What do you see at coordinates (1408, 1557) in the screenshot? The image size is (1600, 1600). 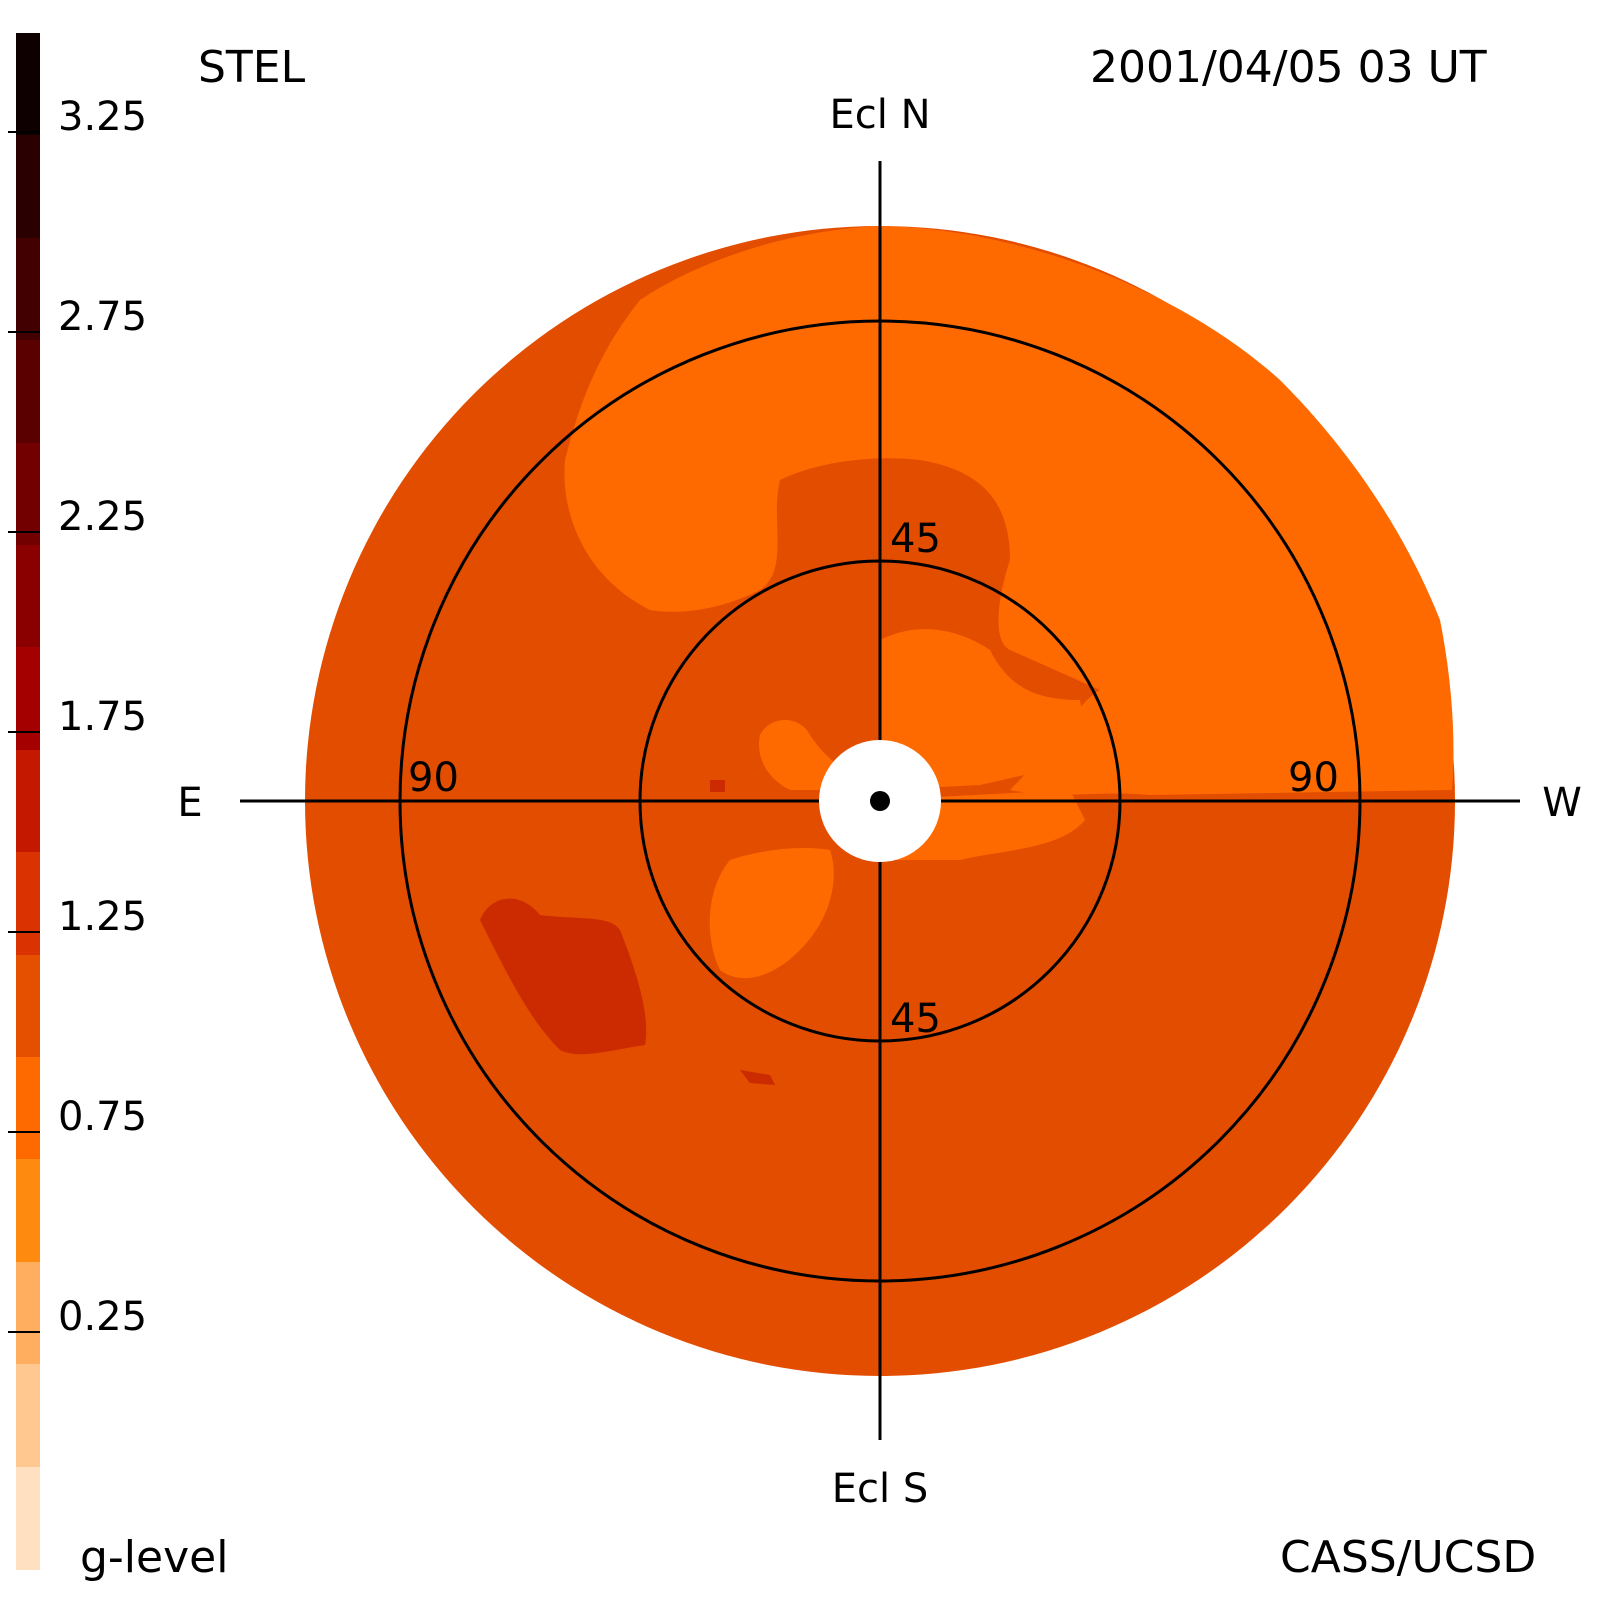 I see `credit-label: CASS/UCSD` at bounding box center [1408, 1557].